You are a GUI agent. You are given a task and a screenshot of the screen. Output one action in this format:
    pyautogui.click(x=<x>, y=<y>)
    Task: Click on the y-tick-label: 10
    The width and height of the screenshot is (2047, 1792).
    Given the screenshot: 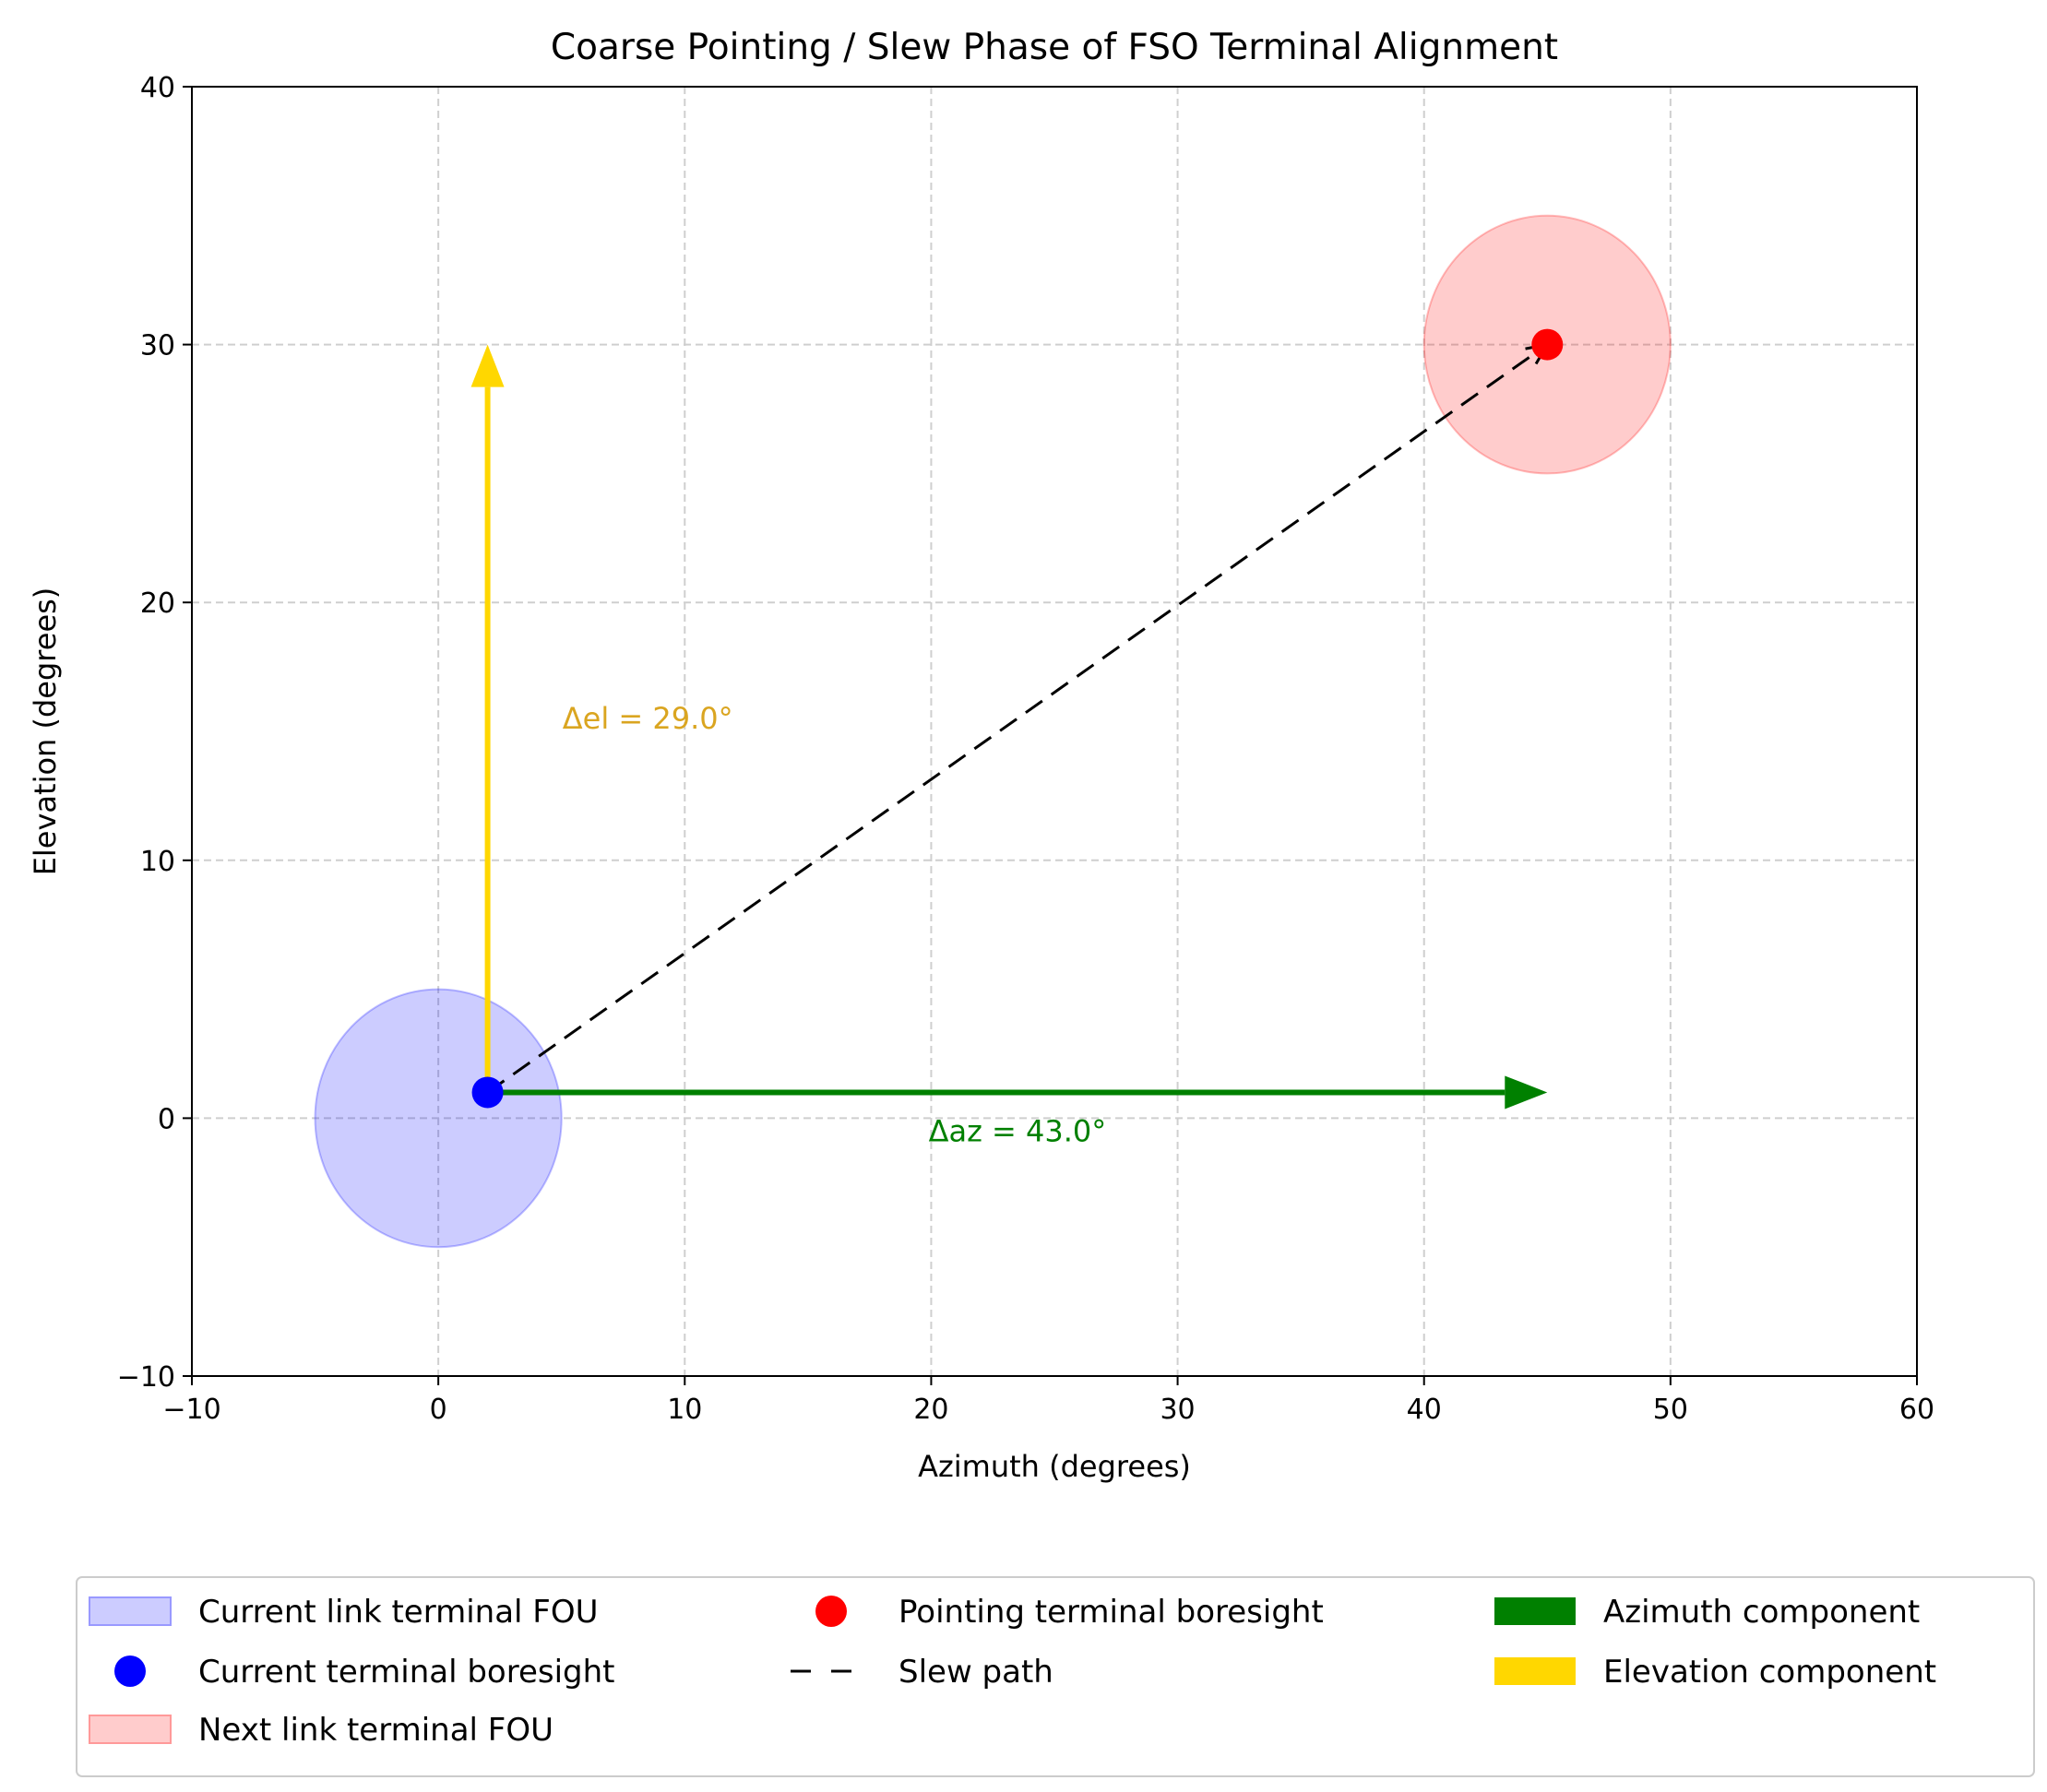 What is the action you would take?
    pyautogui.click(x=158, y=862)
    